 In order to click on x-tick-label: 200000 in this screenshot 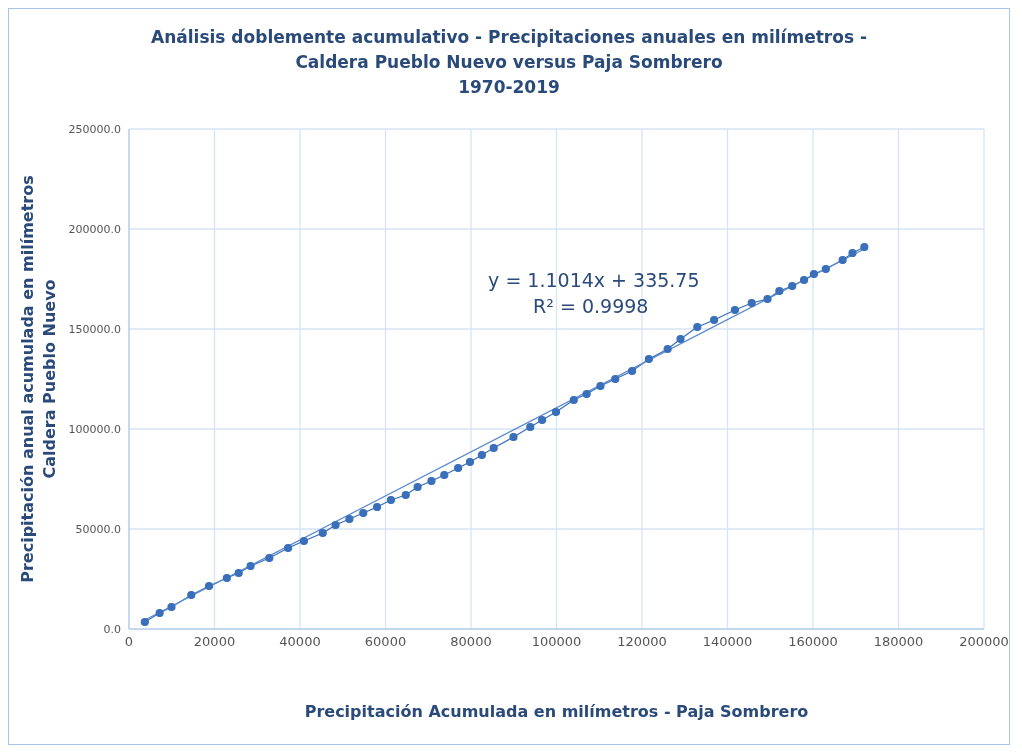, I will do `click(984, 642)`.